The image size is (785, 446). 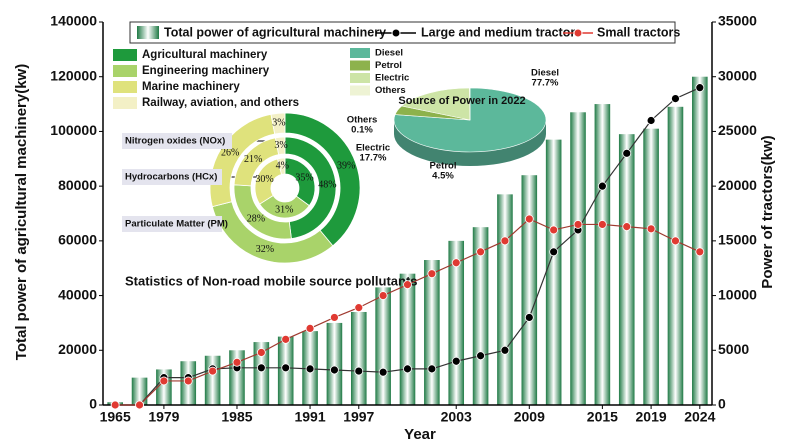 I want to click on y-tick-label: 80000, so click(x=77, y=185).